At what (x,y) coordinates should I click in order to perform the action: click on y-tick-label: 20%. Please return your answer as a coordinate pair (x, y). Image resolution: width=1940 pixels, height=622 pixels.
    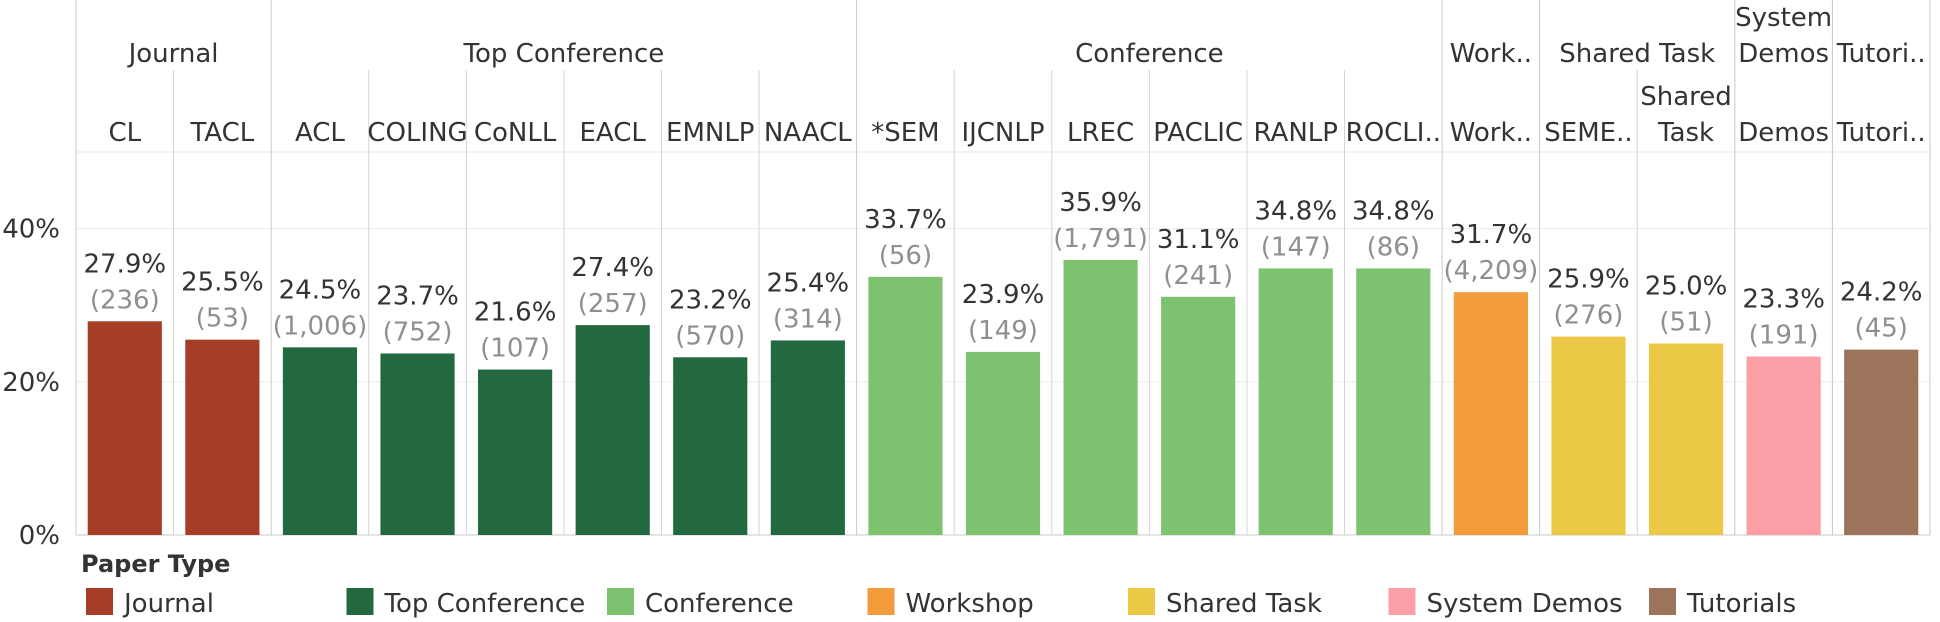
    Looking at the image, I should click on (31, 383).